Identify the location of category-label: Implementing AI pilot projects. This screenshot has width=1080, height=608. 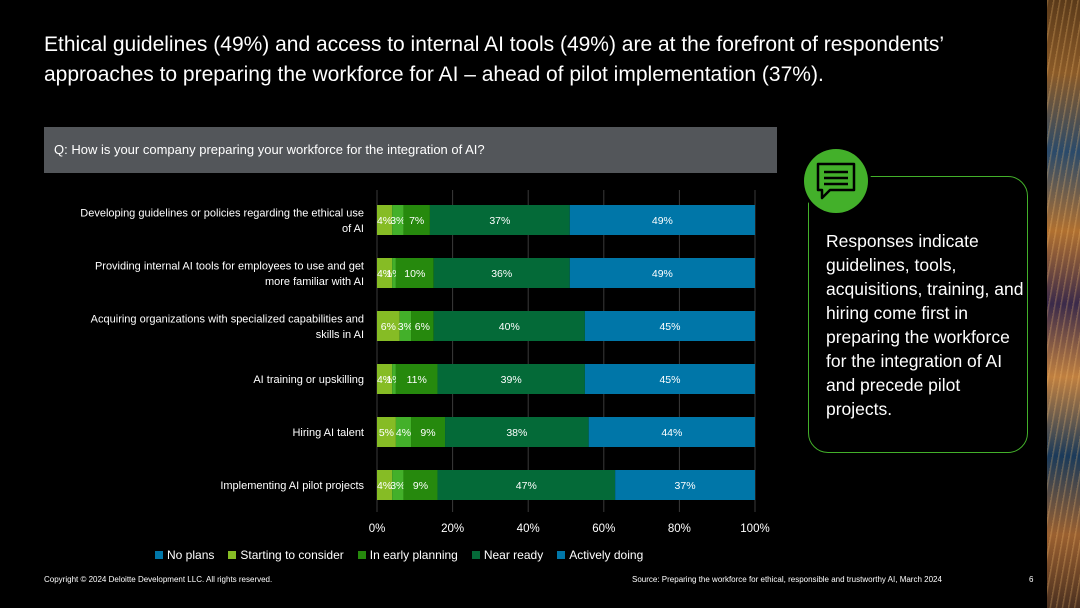
(292, 486).